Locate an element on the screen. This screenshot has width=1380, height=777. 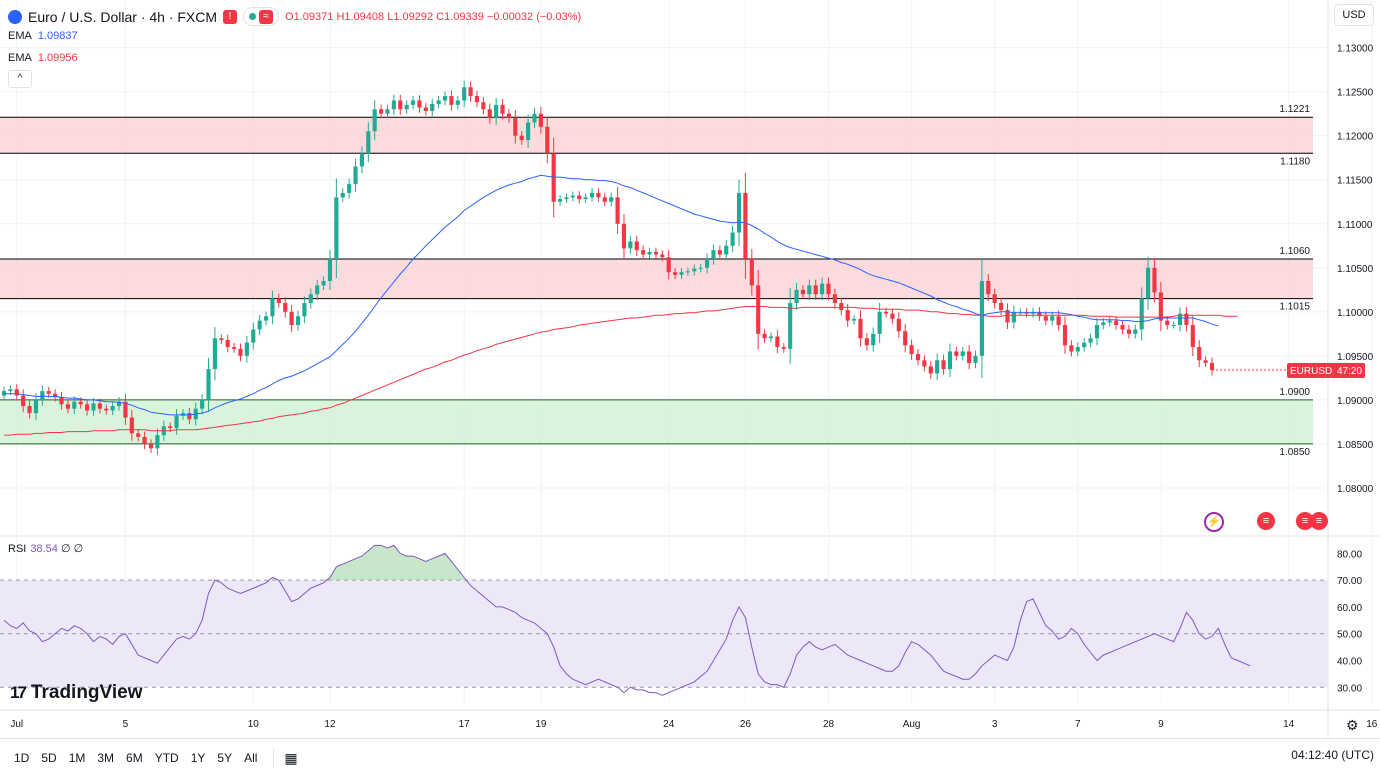
collapse-legend-button: ^ is located at coordinates (20, 79).